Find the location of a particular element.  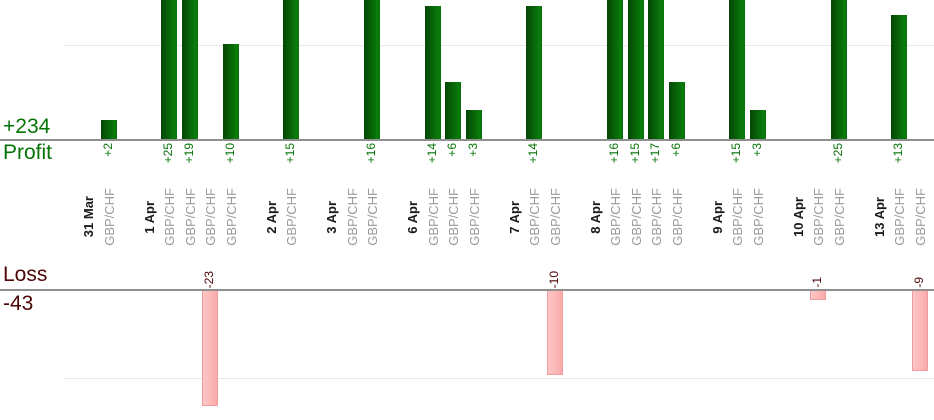

date-label-col: 7 Apr is located at coordinates (514, 217).